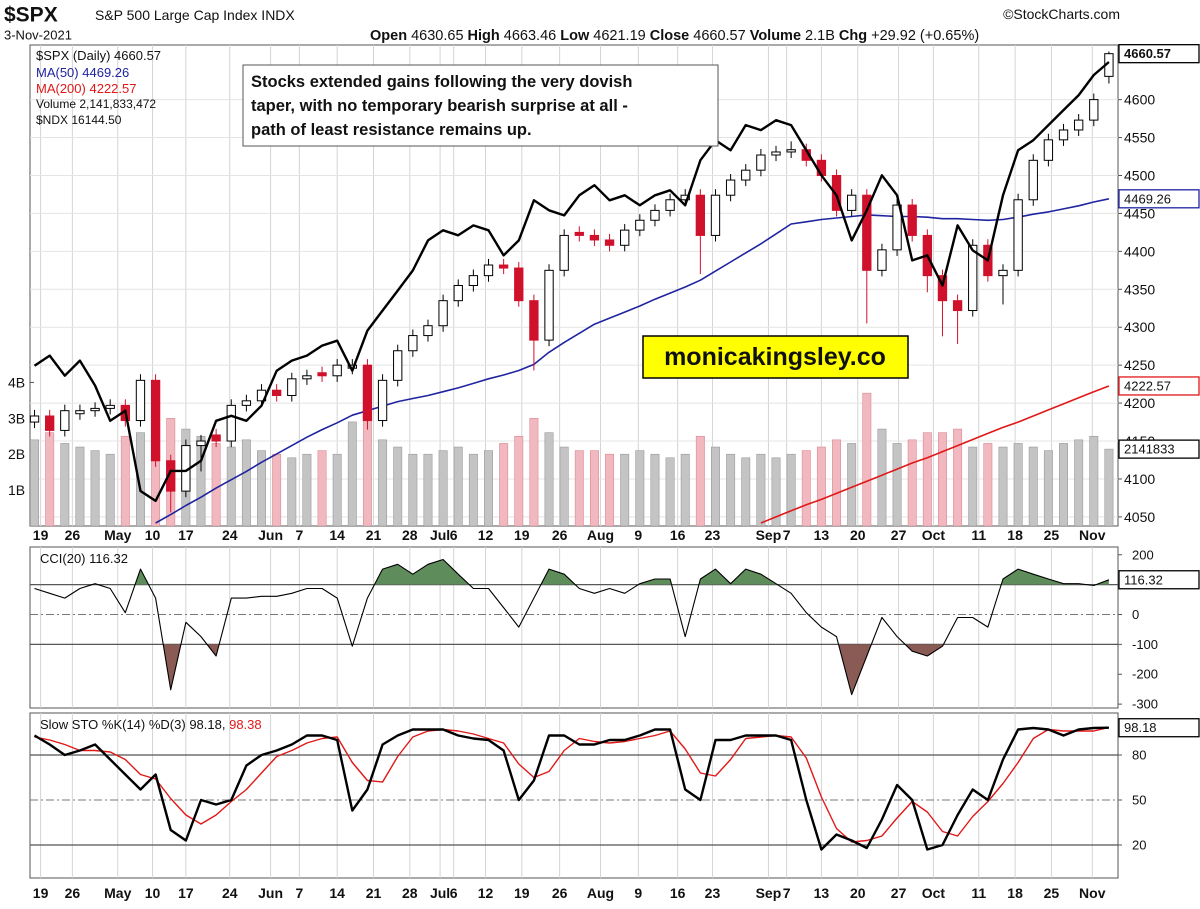 This screenshot has height=909, width=1200. Describe the element at coordinates (195, 15) in the screenshot. I see `index-name: S&P 500 Large Cap Index INDX` at that location.